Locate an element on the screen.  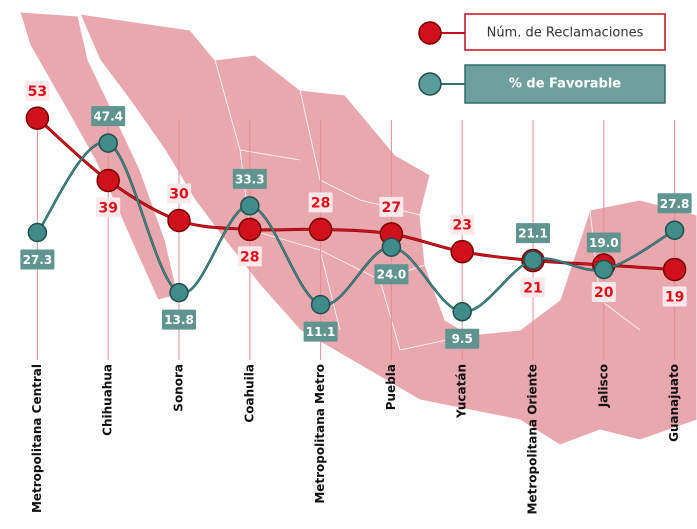
data-label: 23 is located at coordinates (461, 226).